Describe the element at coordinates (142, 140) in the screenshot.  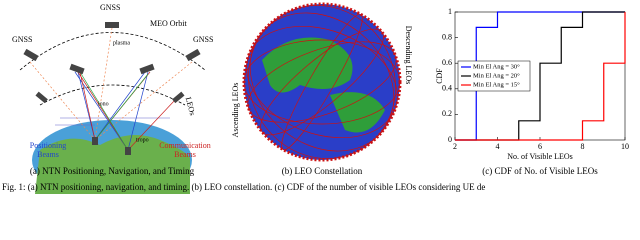
I see `tropo-label: tropo` at that location.